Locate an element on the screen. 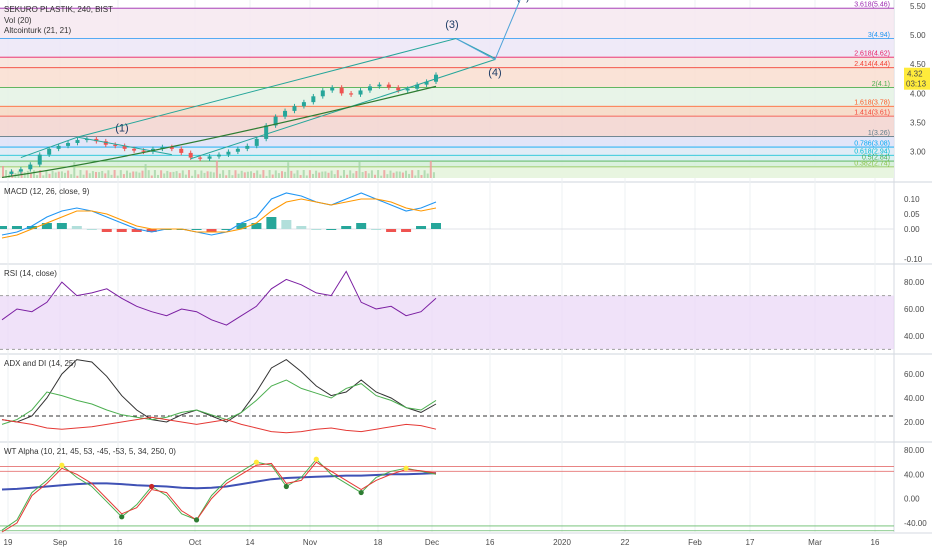  macd-line is located at coordinates (219, 214).